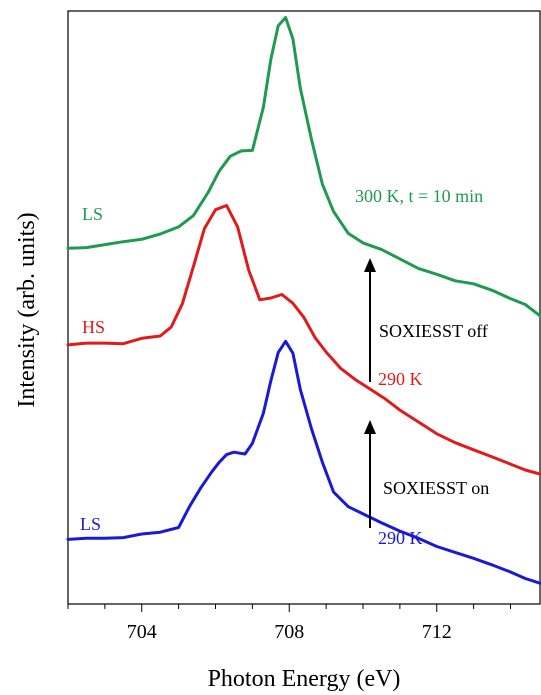 Image resolution: width=541 pixels, height=695 pixels. Describe the element at coordinates (400, 379) in the screenshot. I see `label-290k-red: 290 K` at that location.